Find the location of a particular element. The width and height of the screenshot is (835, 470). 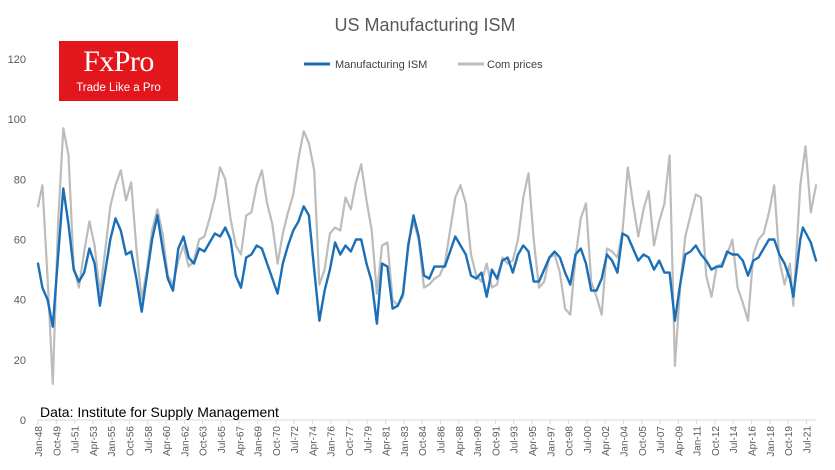

x-tick-label: Jul-79 is located at coordinates (368, 440).